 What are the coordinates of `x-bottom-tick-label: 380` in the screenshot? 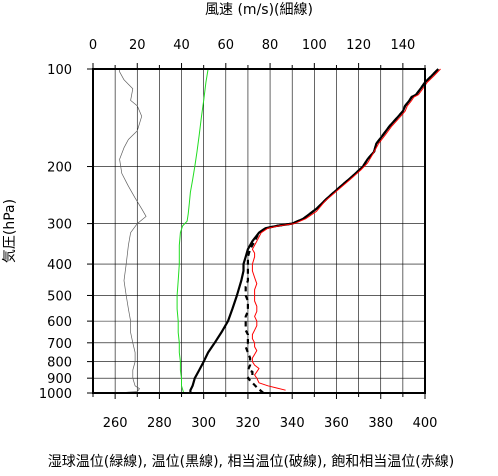 It's located at (380, 423).